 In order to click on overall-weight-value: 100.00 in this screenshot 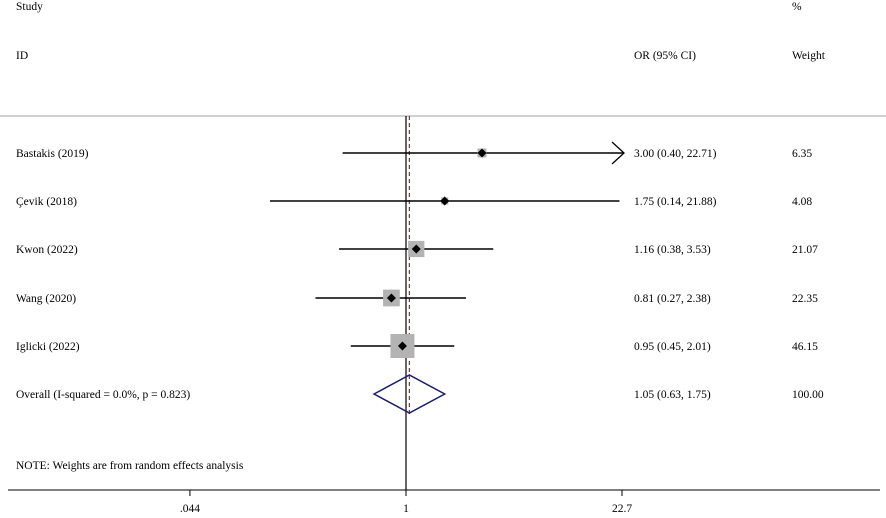, I will do `click(808, 395)`.